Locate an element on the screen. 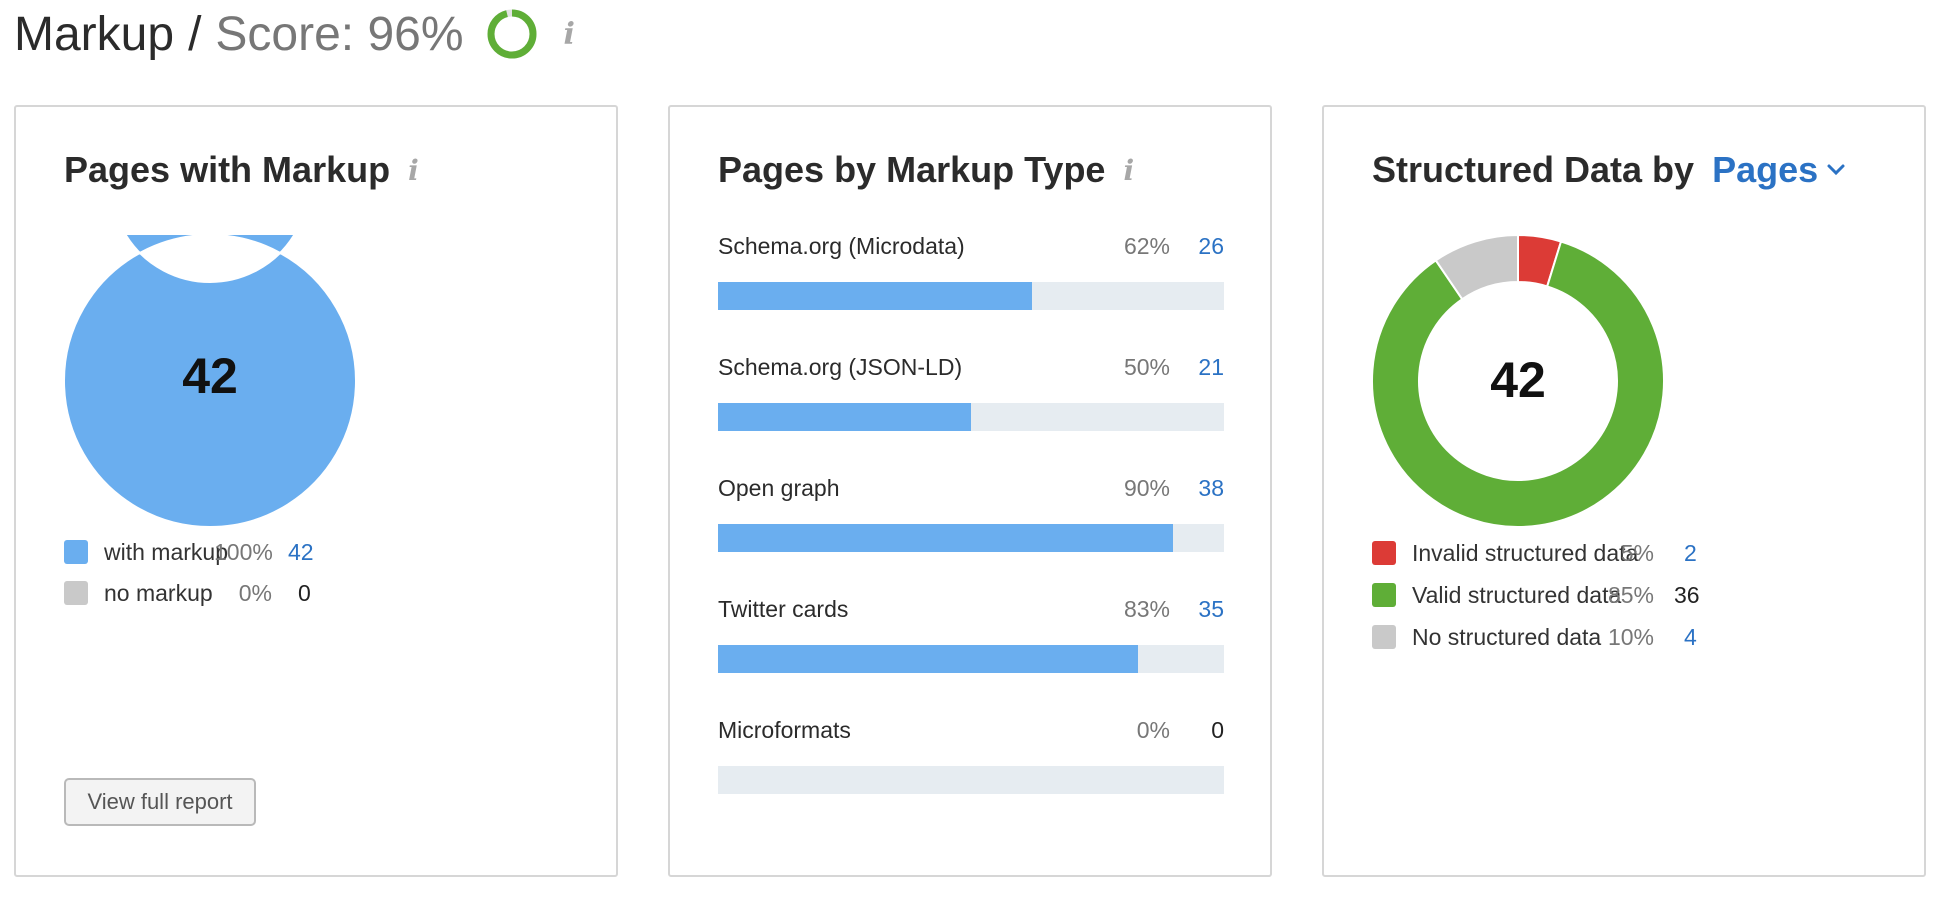 The height and width of the screenshot is (910, 1942). bar-header: Open graph 90% 38 is located at coordinates (971, 492).